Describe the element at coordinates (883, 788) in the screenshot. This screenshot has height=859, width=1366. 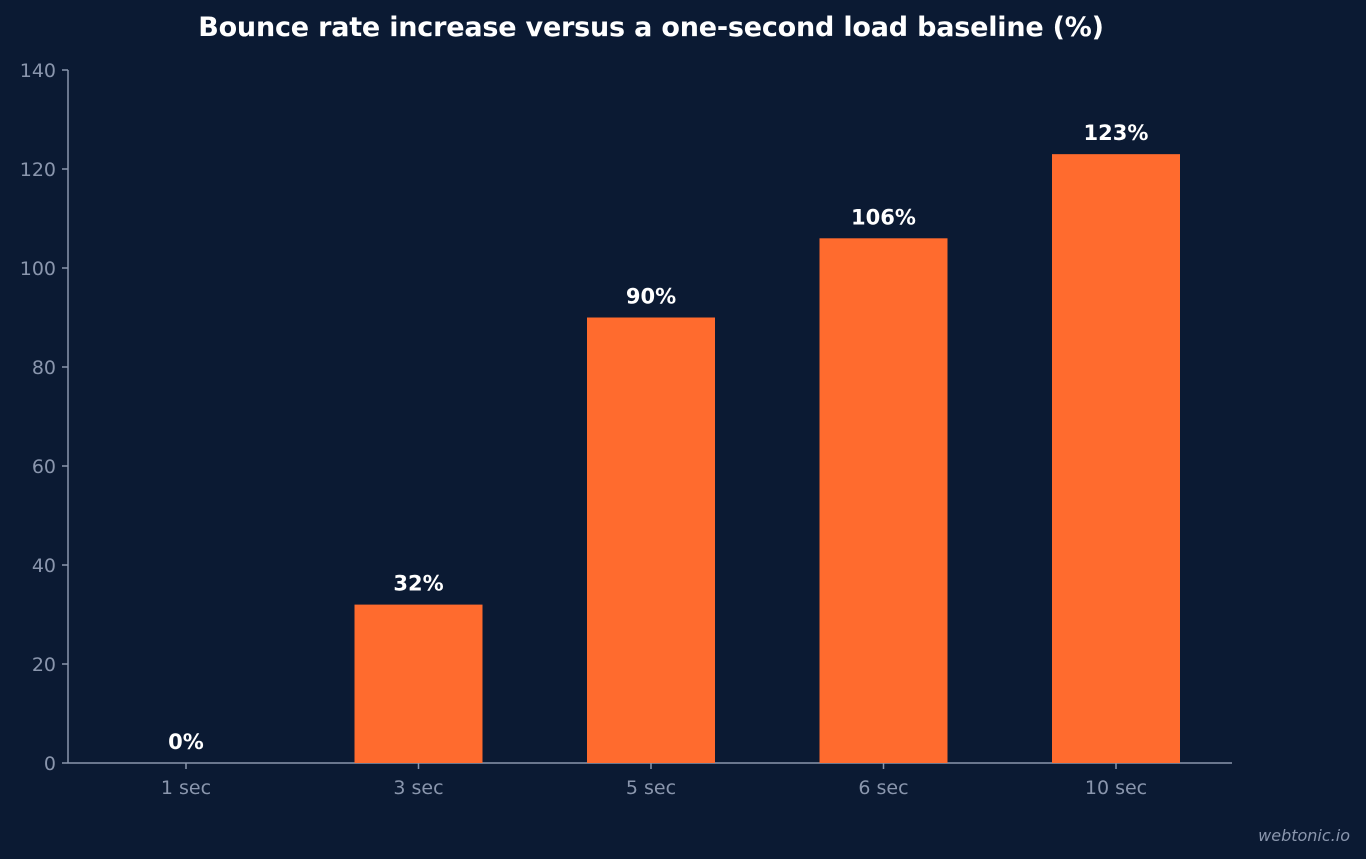
I see `x-tick-label: 6 sec` at that location.